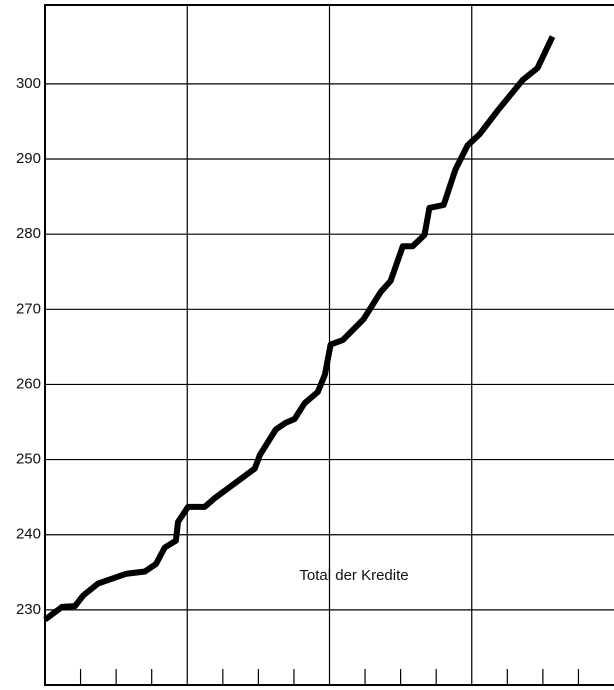  Describe the element at coordinates (28, 233) in the screenshot. I see `y-tick-label: 280` at that location.